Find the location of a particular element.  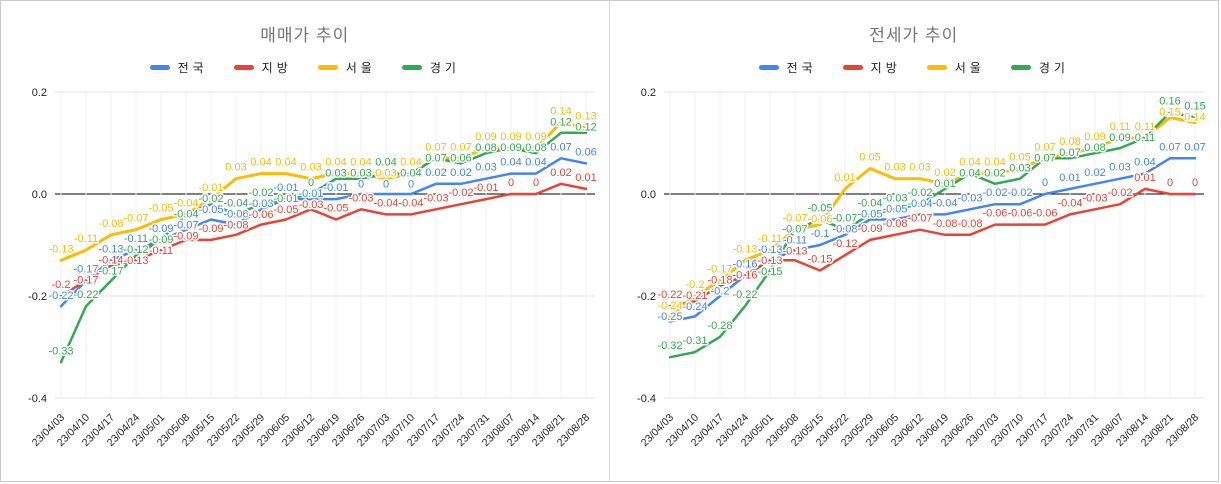

legend-label: 지방 is located at coordinates (885, 67).